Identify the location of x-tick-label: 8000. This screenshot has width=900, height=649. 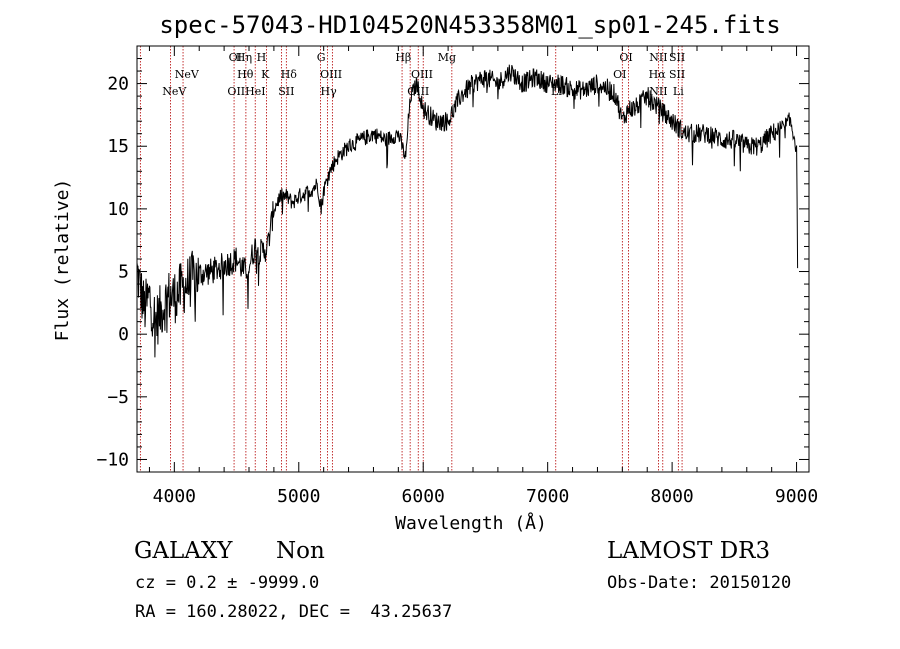
(671, 496).